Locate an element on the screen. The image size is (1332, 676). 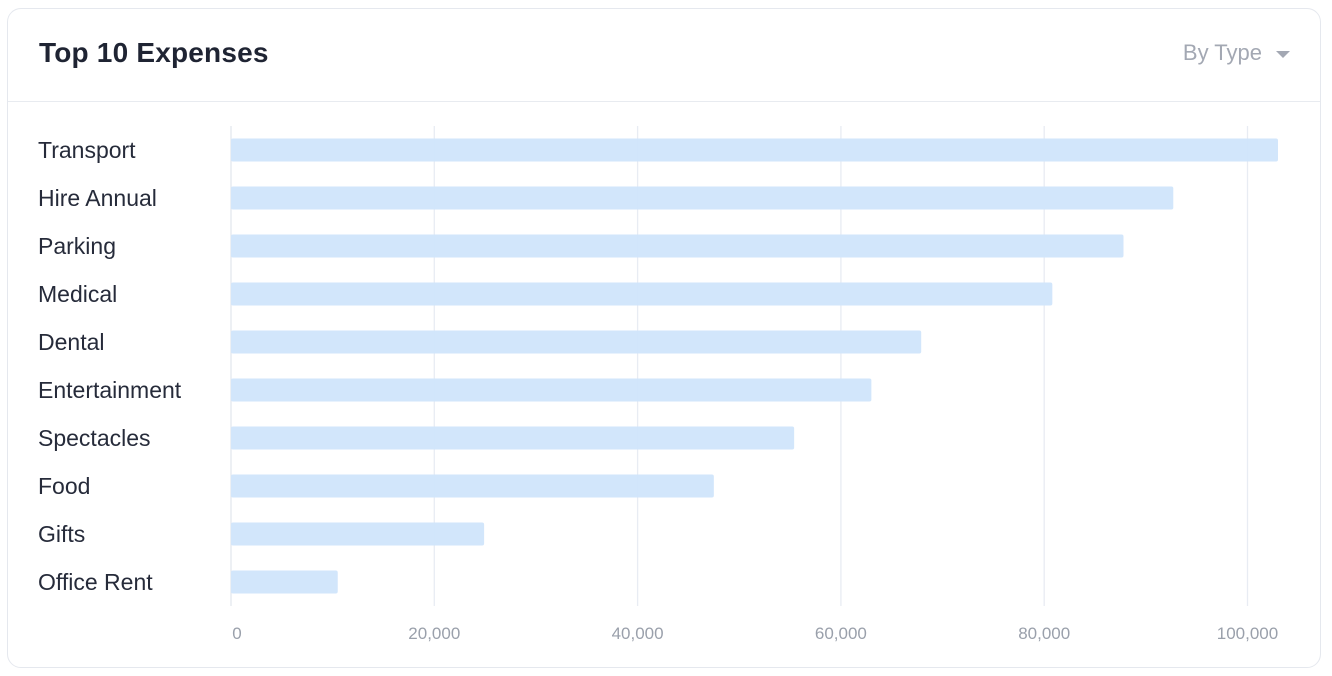
card-header: Top 10 Expenses By Type is located at coordinates (664, 55).